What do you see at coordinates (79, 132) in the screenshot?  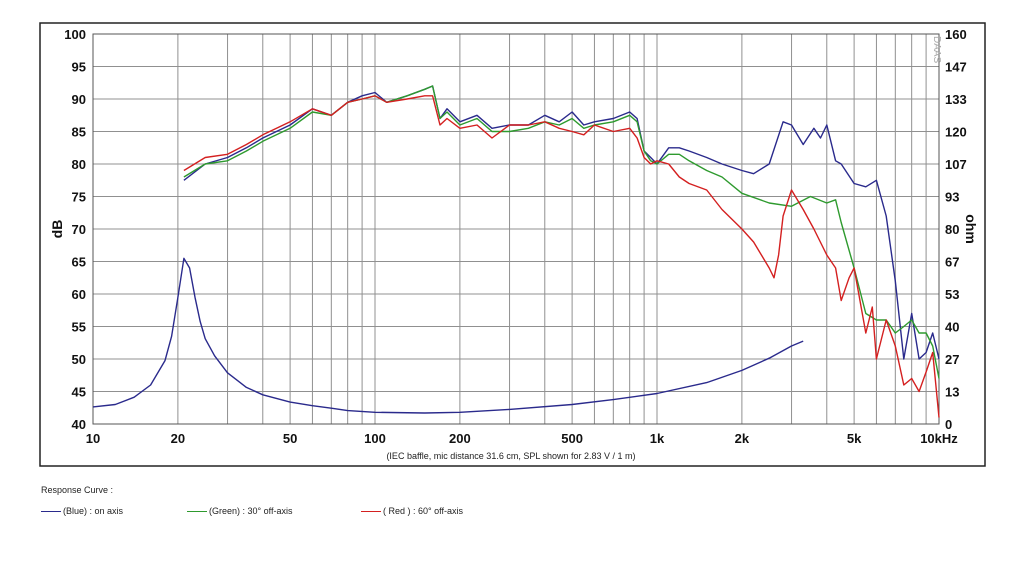 I see `y-left-tick-label-9: 85` at bounding box center [79, 132].